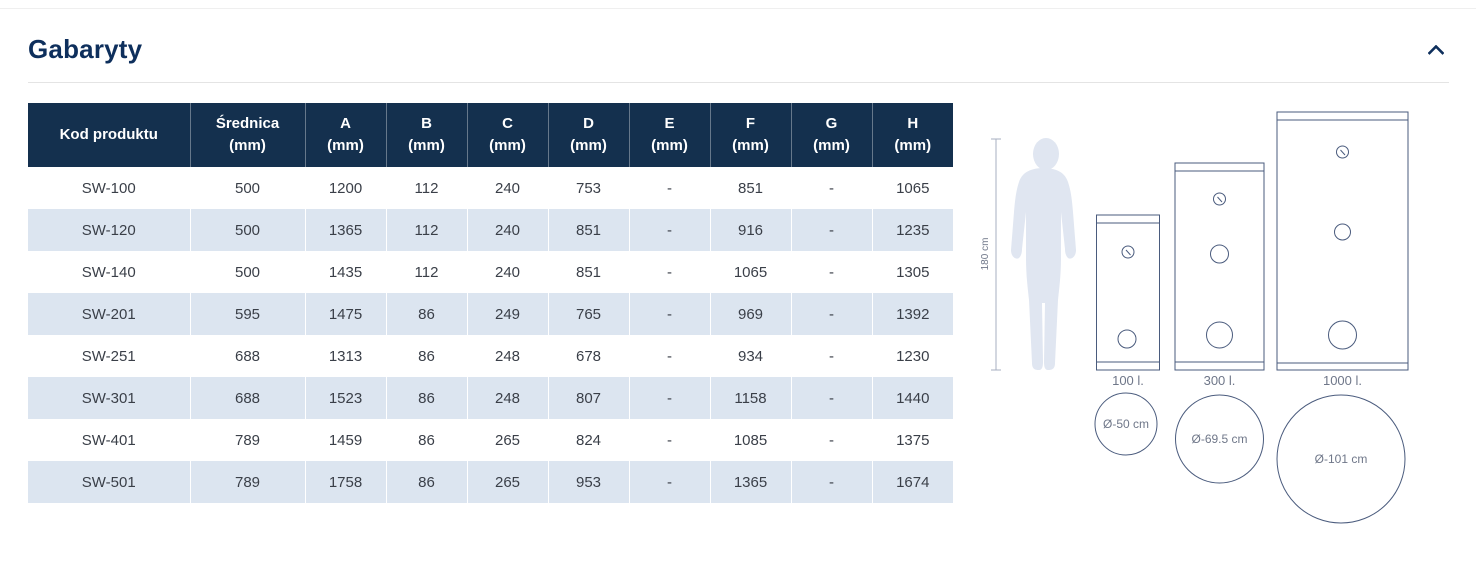  I want to click on column-header-b: B (mm), so click(426, 135).